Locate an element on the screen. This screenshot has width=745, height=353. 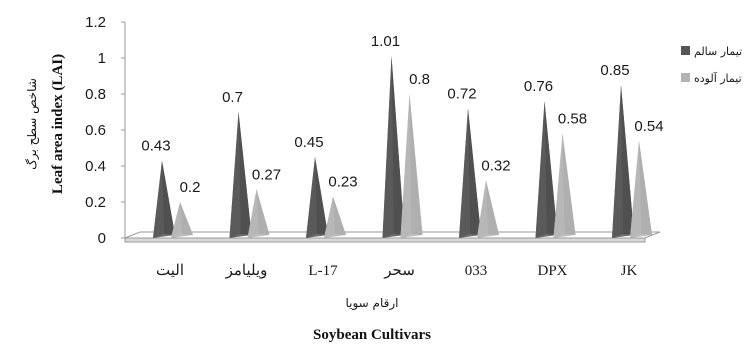
legend-label-infected: تیمار آلوده is located at coordinates (718, 78).